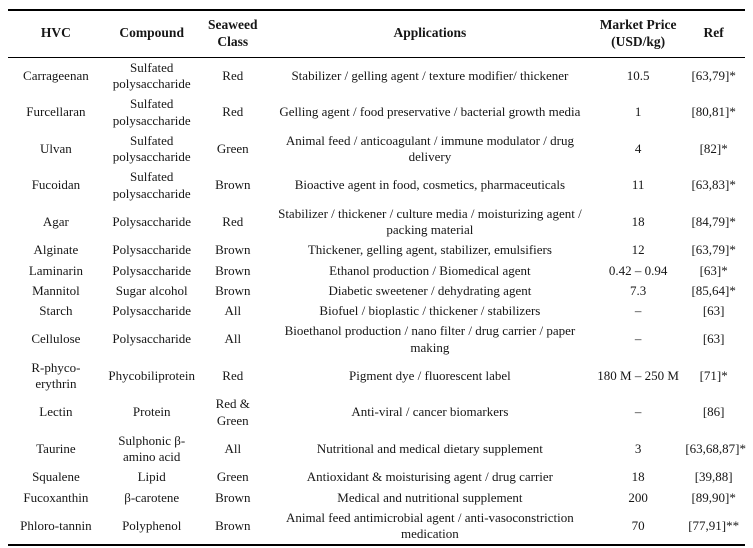 The width and height of the screenshot is (753, 548). What do you see at coordinates (713, 375) in the screenshot?
I see `cell-ref: [71]*` at bounding box center [713, 375].